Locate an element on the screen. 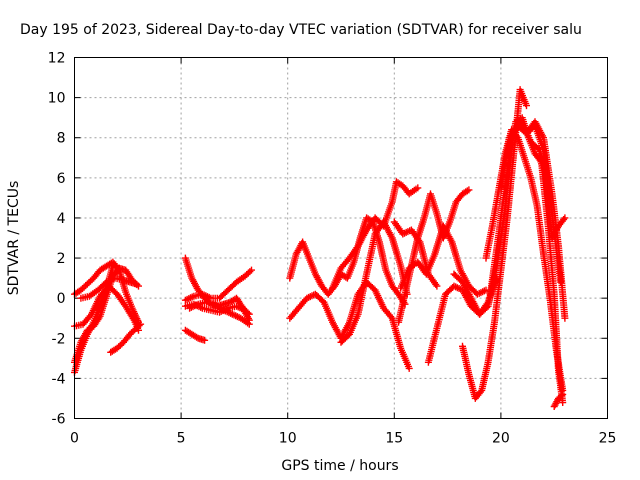 Image resolution: width=640 pixels, height=480 pixels. y-tick-label: -2 is located at coordinates (59, 339).